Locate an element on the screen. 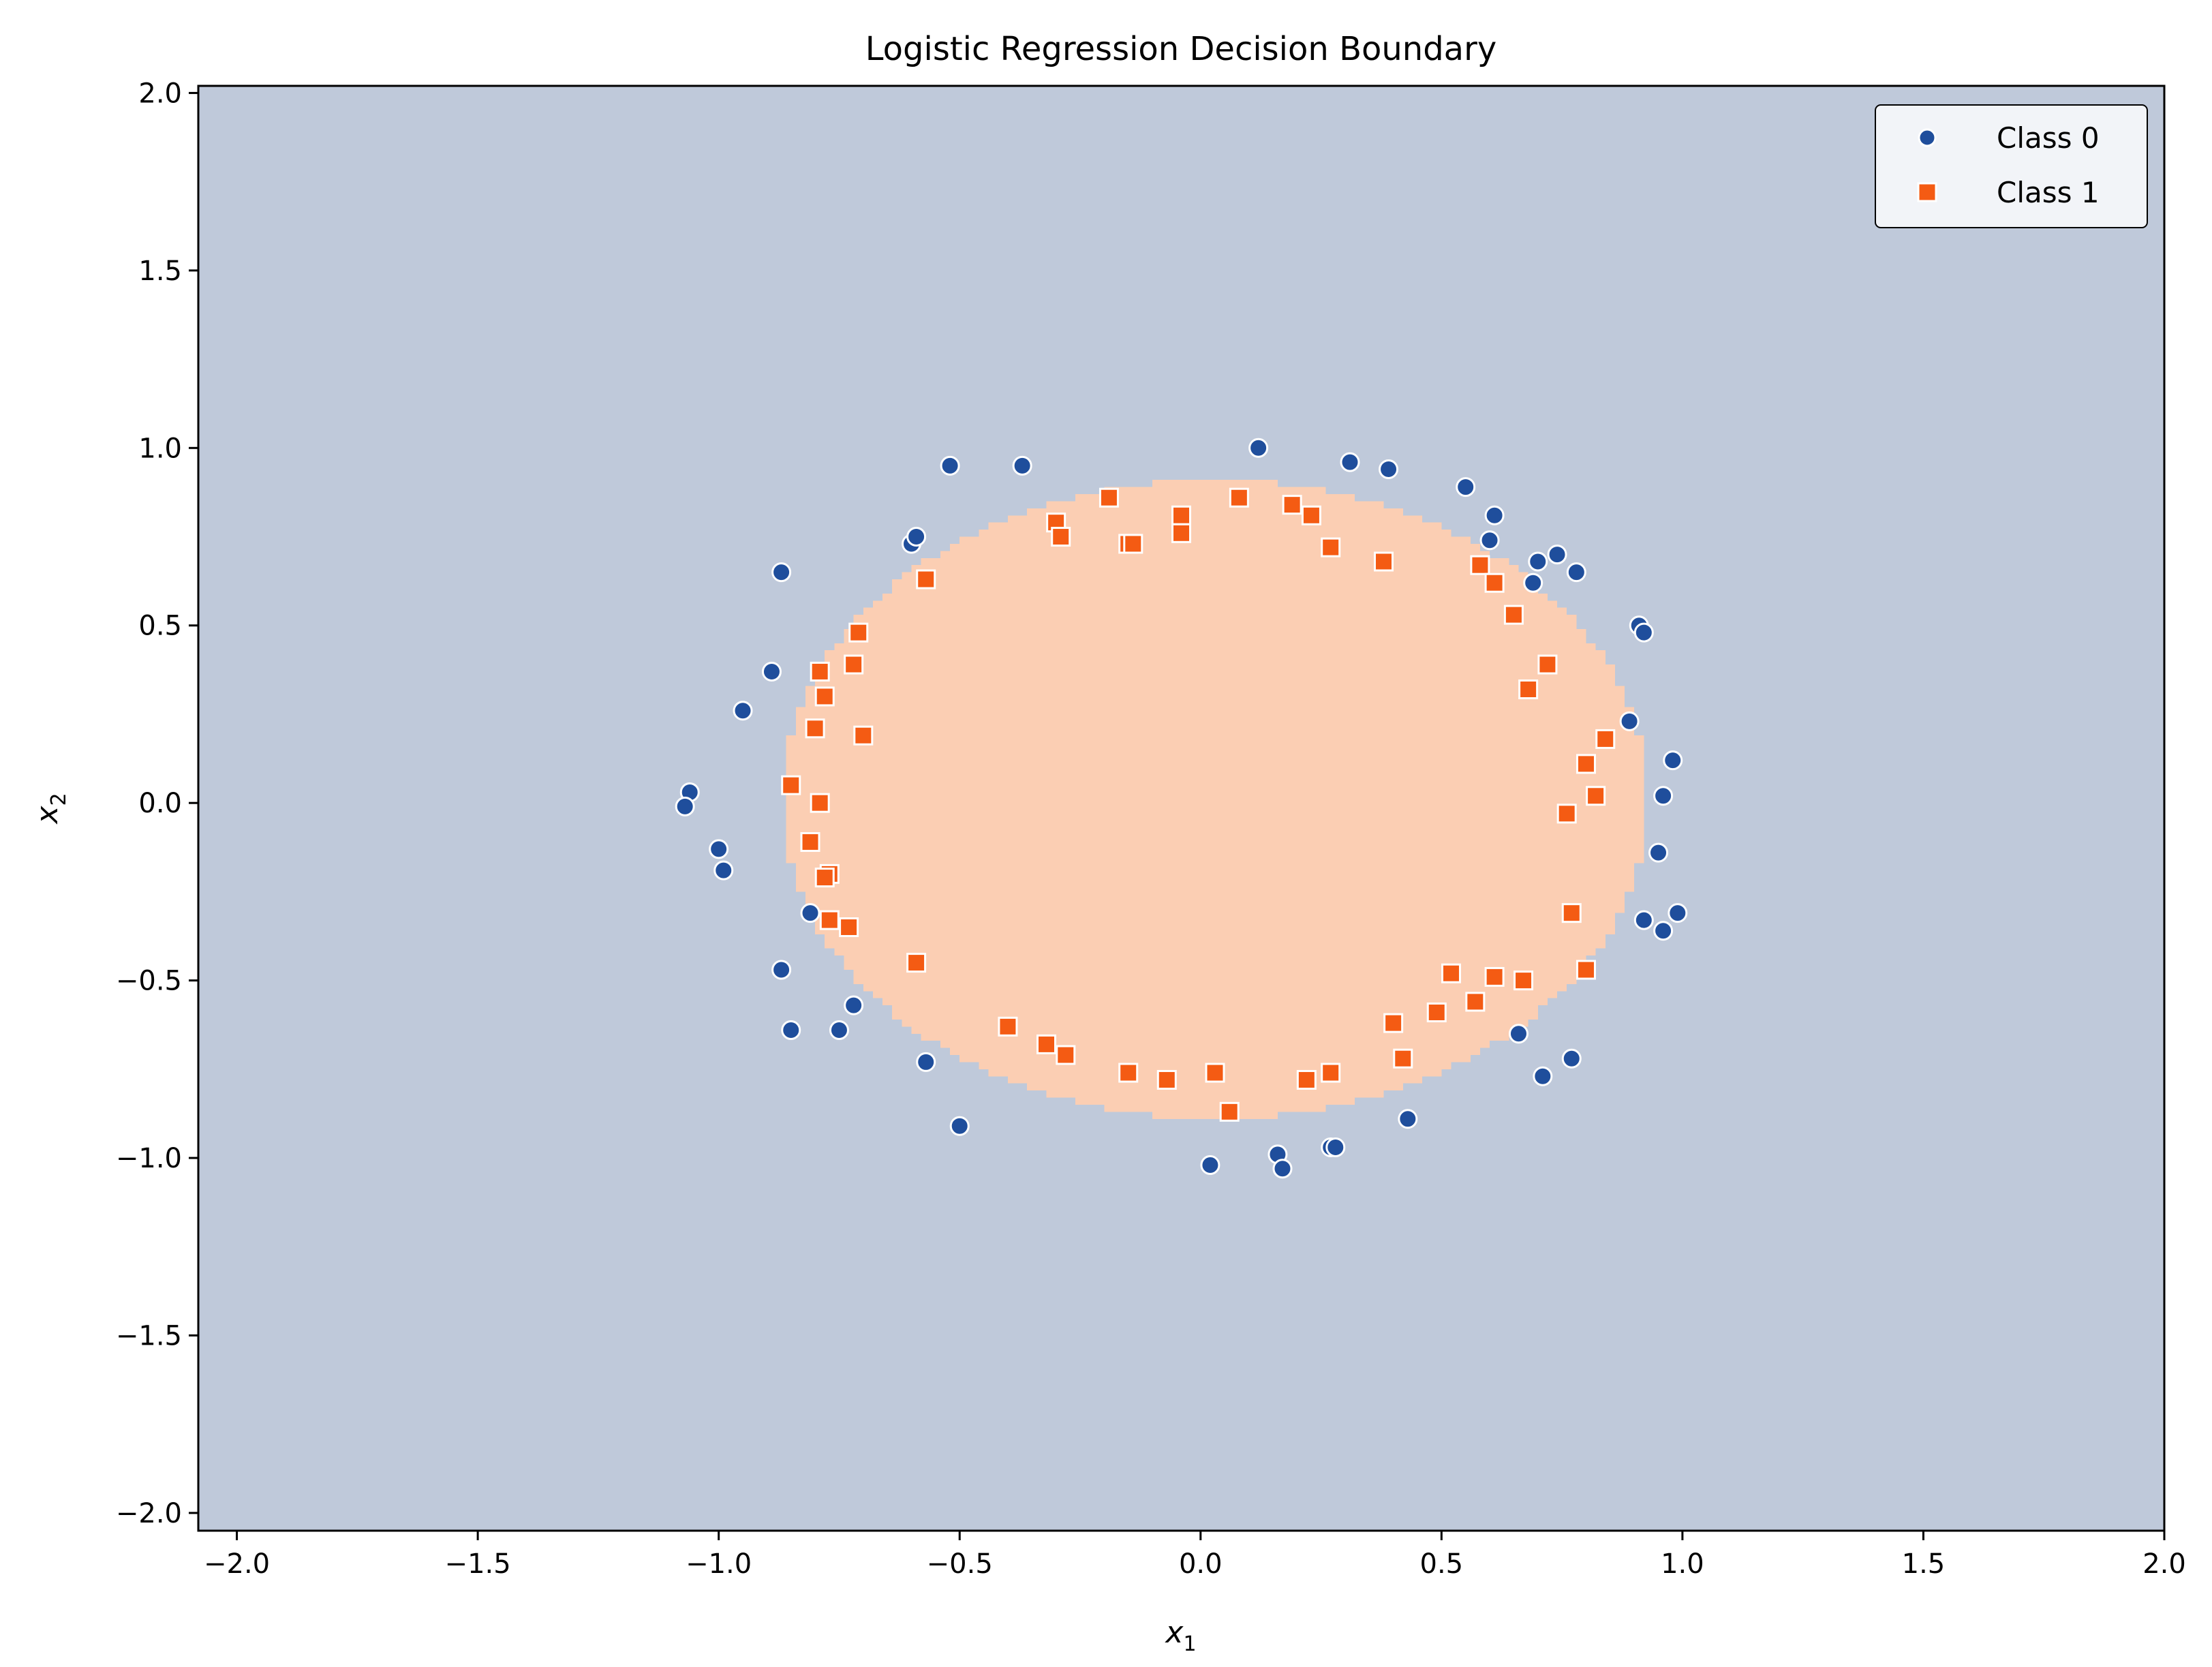 The height and width of the screenshot is (1667, 2212). chart-title: Logistic Regression Decision Boundary is located at coordinates (1180, 49).